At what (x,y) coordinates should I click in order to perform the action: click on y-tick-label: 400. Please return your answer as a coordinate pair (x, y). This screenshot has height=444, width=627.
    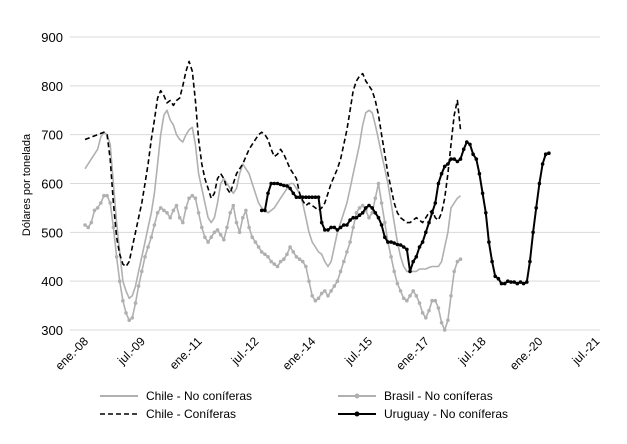
    Looking at the image, I should click on (52, 281).